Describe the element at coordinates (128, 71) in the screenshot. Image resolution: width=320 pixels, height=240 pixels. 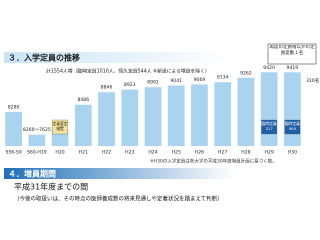
I see `increase-note: 計1554人増（臨時定員1010人、恒久定員544人 ※新設による増員を除く）` at that location.